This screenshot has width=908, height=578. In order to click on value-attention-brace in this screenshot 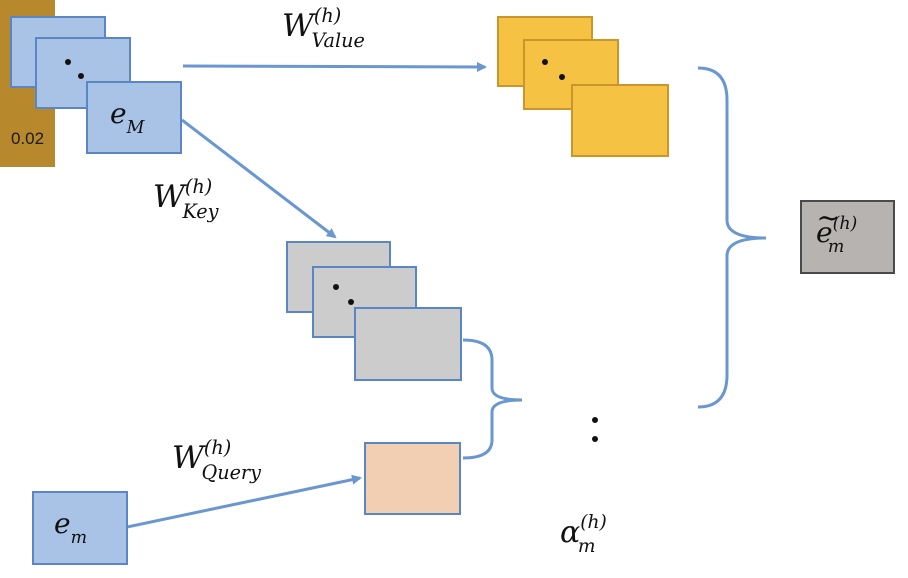, I will do `click(732, 237)`.